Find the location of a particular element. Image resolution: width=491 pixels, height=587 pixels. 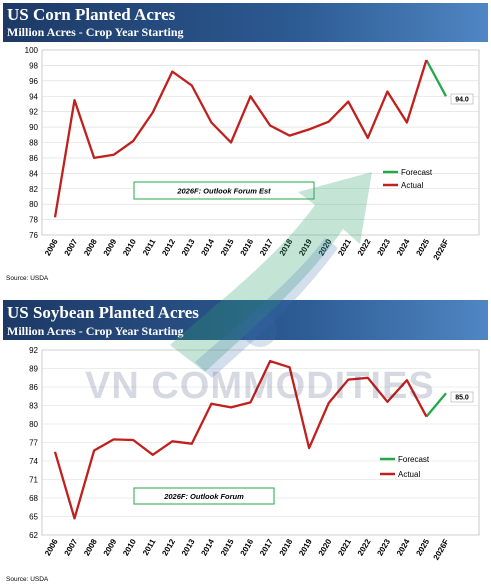

soybean-header-bar is located at coordinates (245, 320).